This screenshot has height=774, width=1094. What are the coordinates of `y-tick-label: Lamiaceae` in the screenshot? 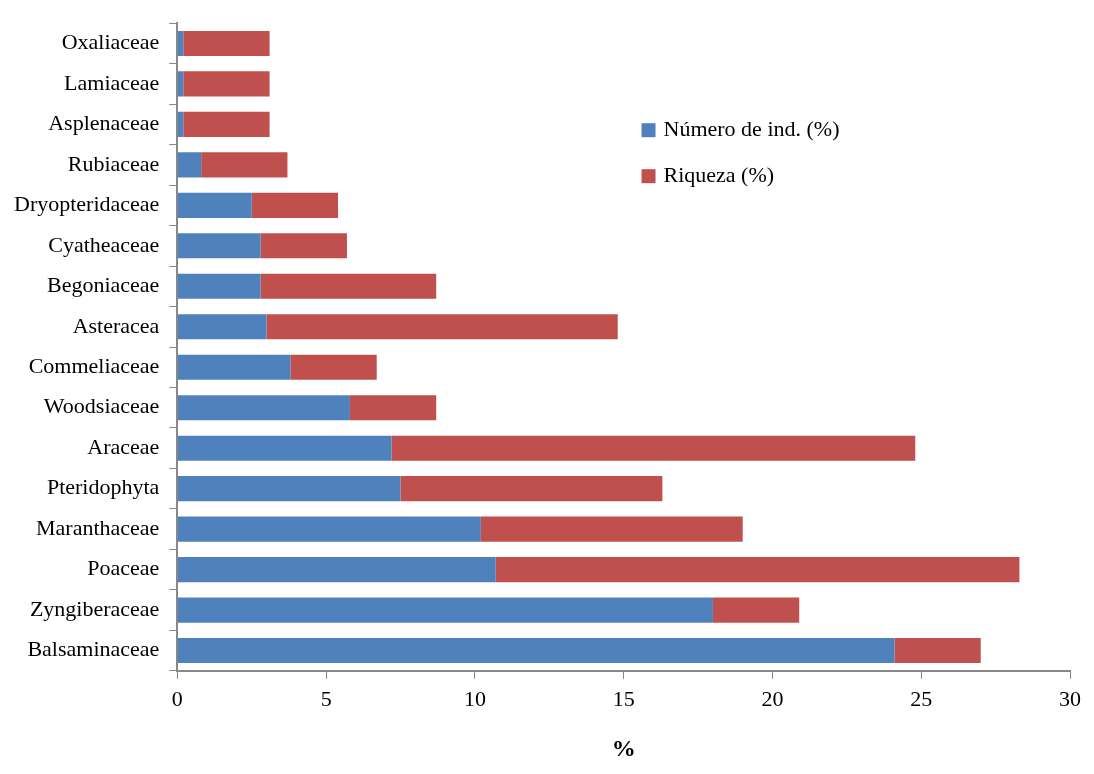 It's located at (112, 82).